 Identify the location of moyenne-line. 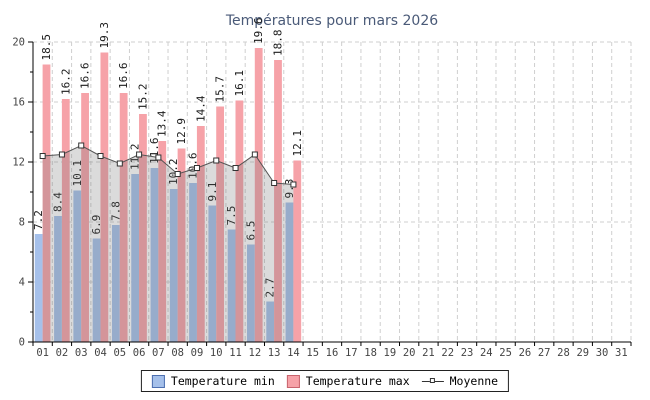
(168, 164).